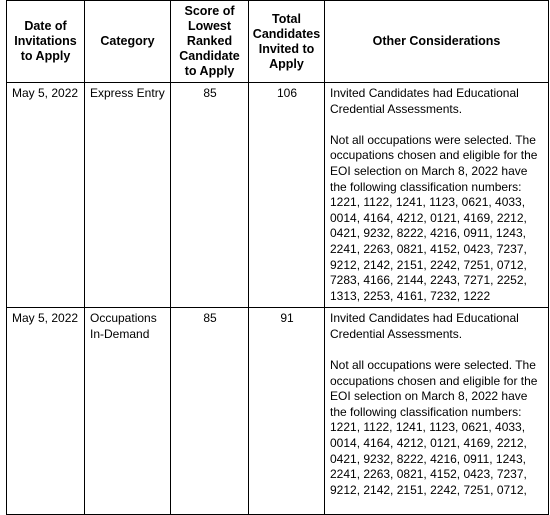 This screenshot has height=515, width=550. What do you see at coordinates (127, 195) in the screenshot?
I see `cell-category: Express Entry` at bounding box center [127, 195].